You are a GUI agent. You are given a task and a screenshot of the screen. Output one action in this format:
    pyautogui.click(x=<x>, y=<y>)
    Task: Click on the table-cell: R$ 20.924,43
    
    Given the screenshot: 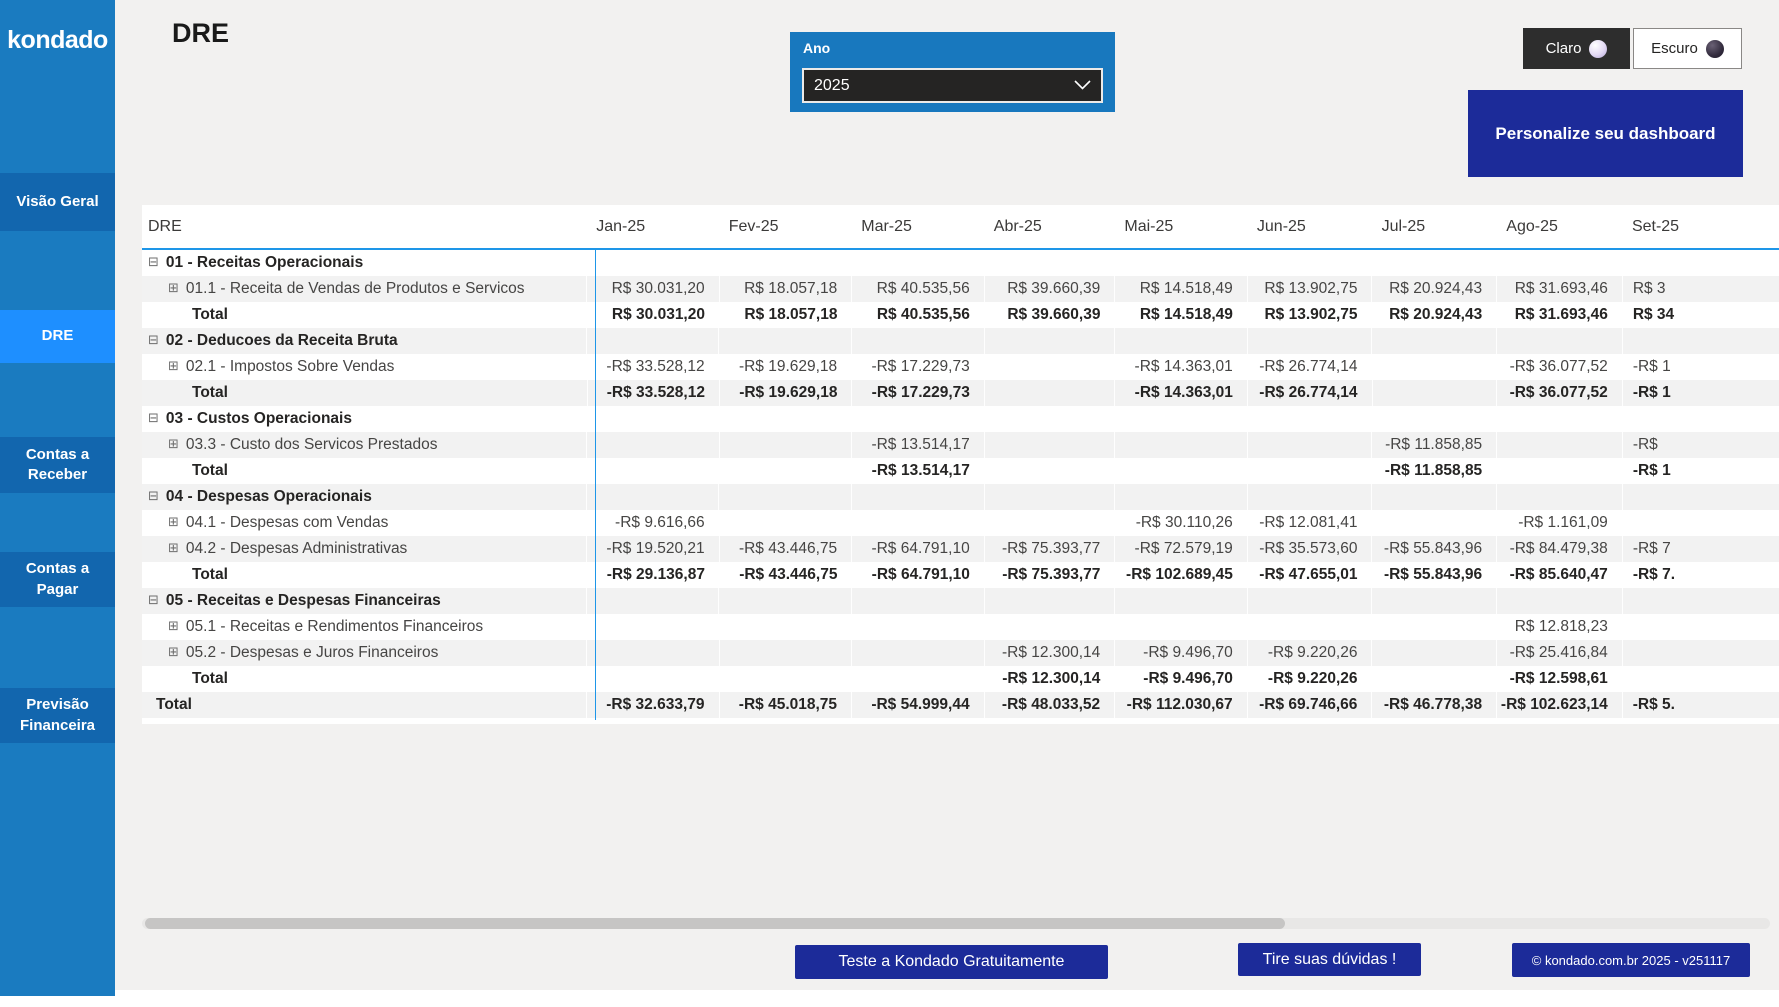 What is the action you would take?
    pyautogui.click(x=1433, y=289)
    